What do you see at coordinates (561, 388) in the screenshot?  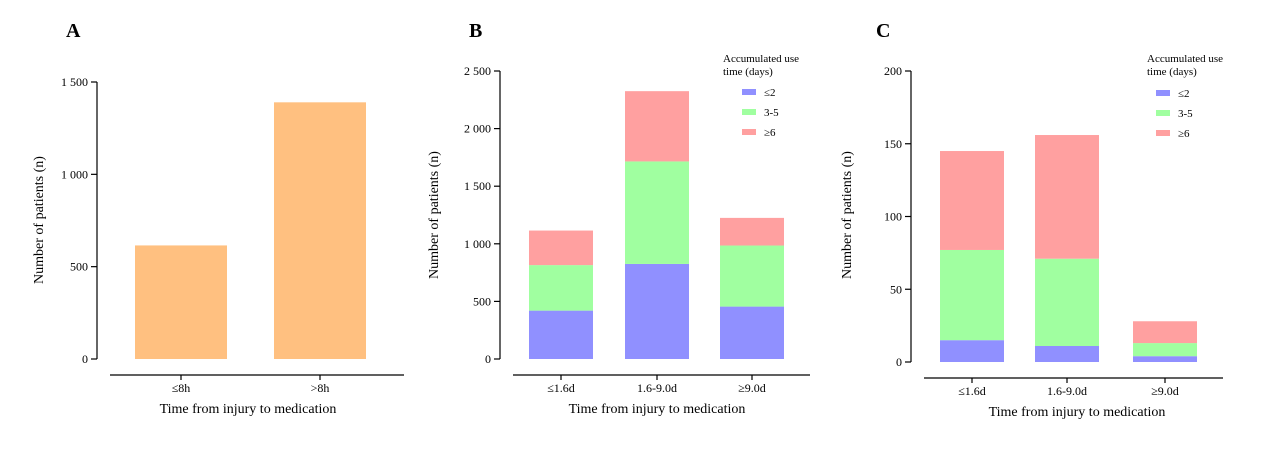 I see `x-tick-label-b-0: ≤1.6d` at bounding box center [561, 388].